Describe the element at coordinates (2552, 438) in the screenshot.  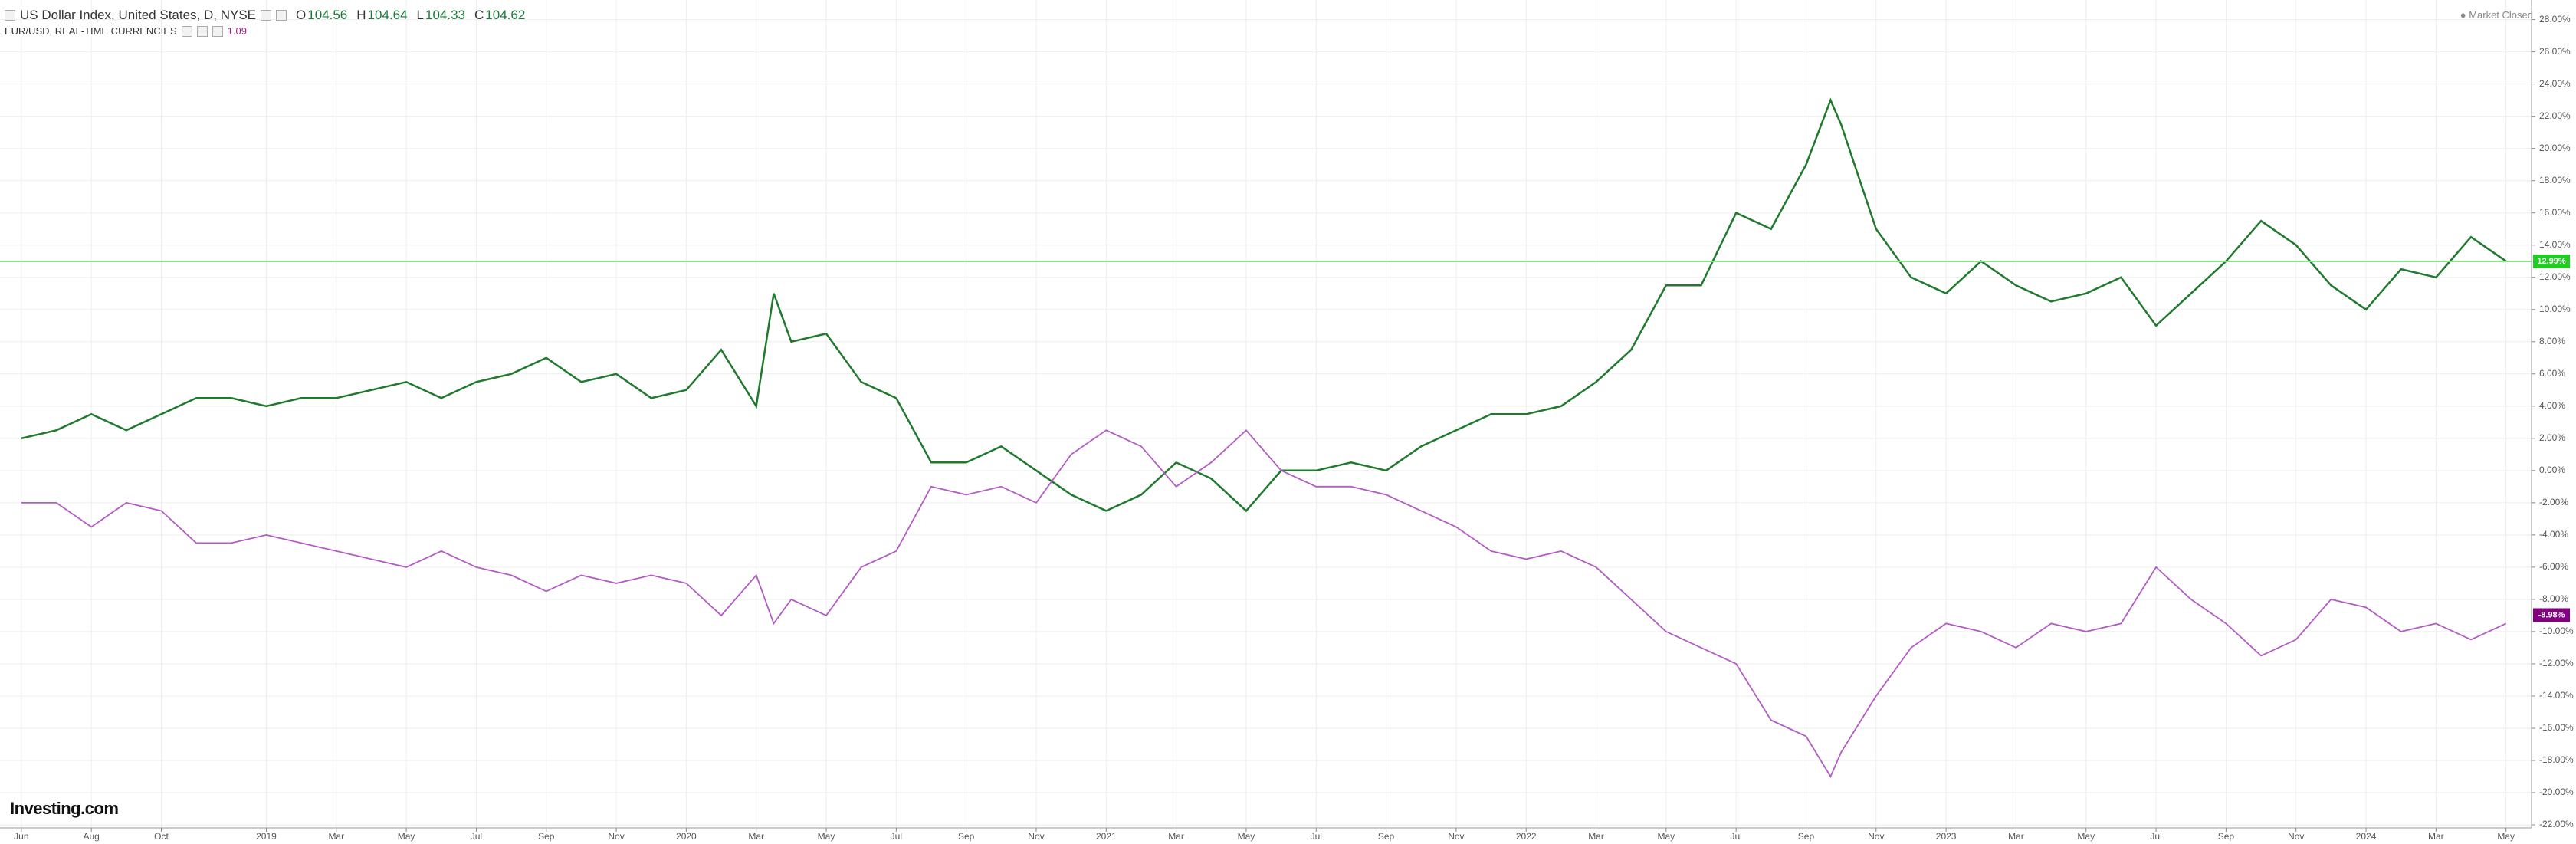
I see `y-tick-label: 2.00%` at that location.